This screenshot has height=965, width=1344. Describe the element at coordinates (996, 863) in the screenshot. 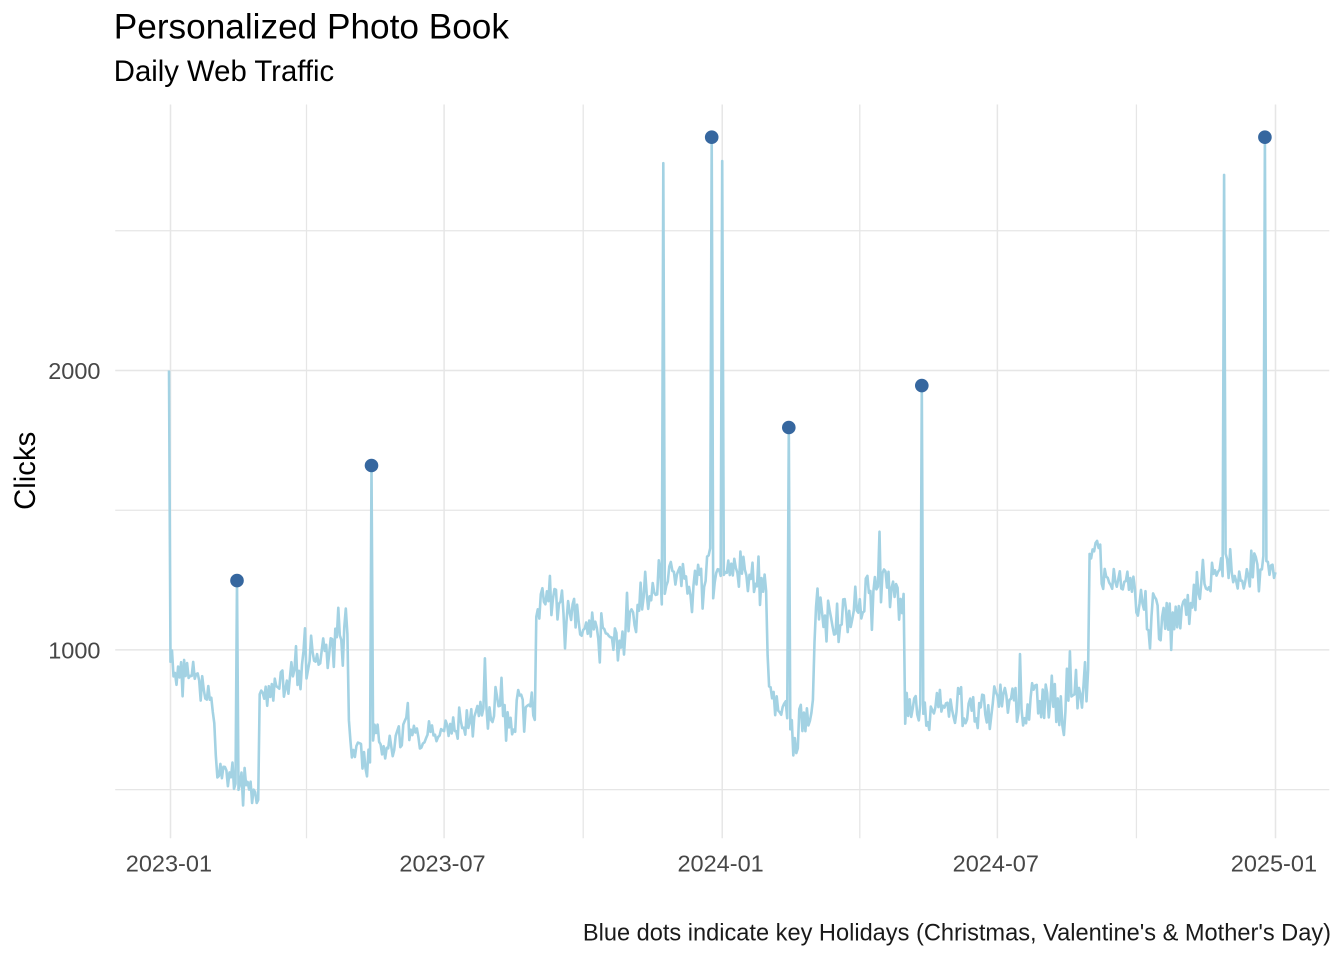

I see `svg-text: 2024-07` at that location.